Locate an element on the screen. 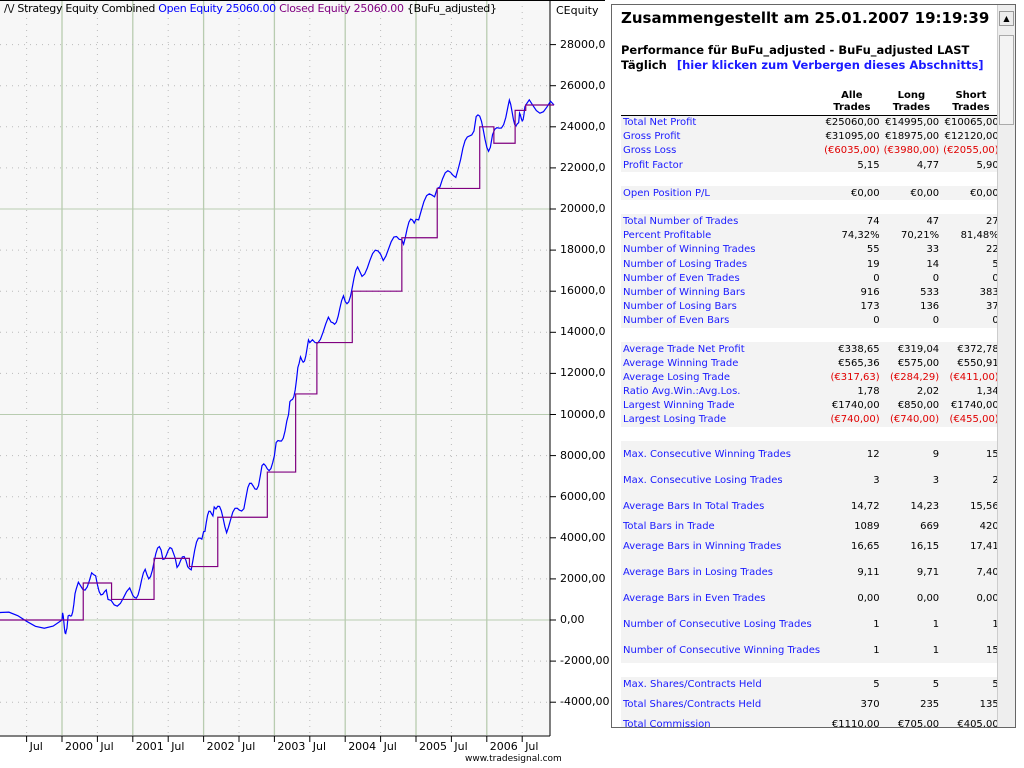 This screenshot has height=768, width=1024. table-row: Gross Loss (€6035,00) (€3980,00) (€2055,00) is located at coordinates (811, 151).